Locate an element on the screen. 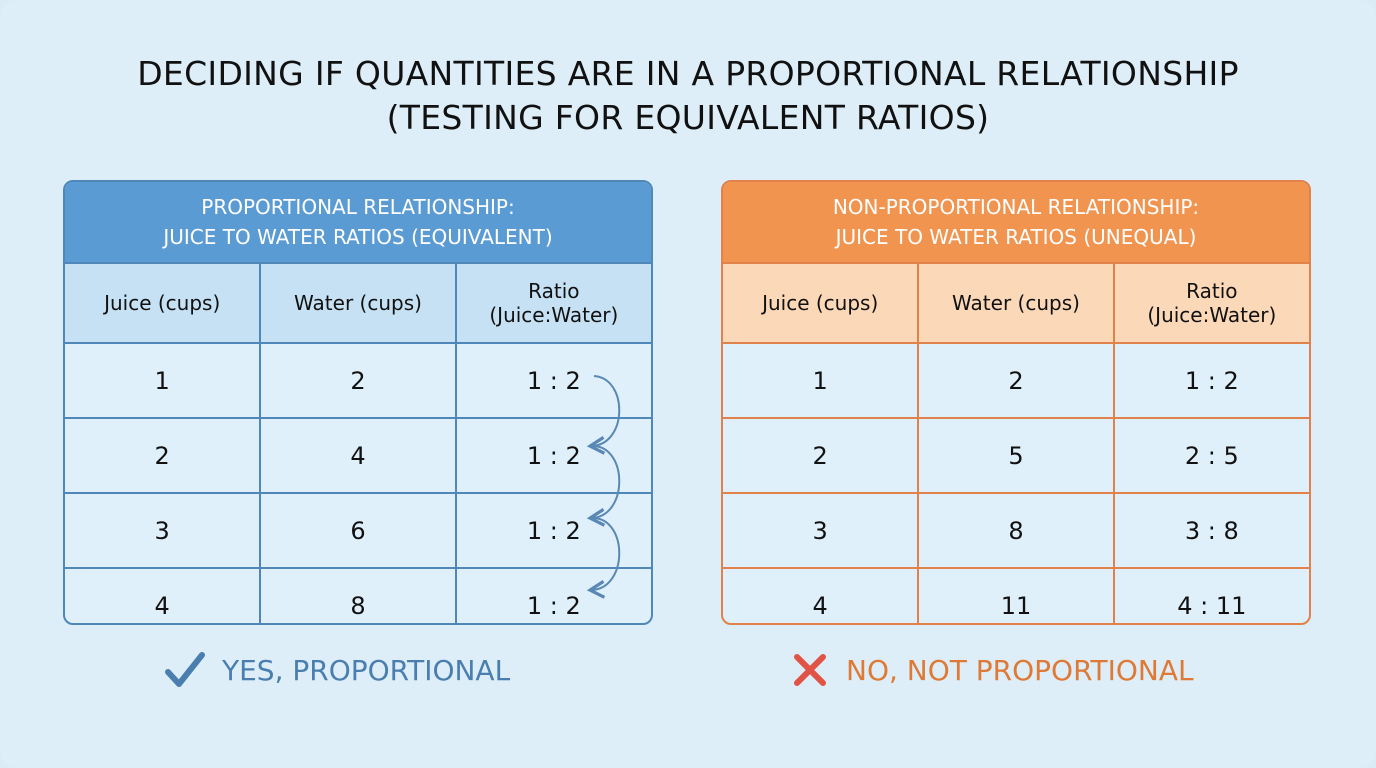 This screenshot has width=1376, height=768. table-row: 4 11 4 : 11 is located at coordinates (1016, 595).